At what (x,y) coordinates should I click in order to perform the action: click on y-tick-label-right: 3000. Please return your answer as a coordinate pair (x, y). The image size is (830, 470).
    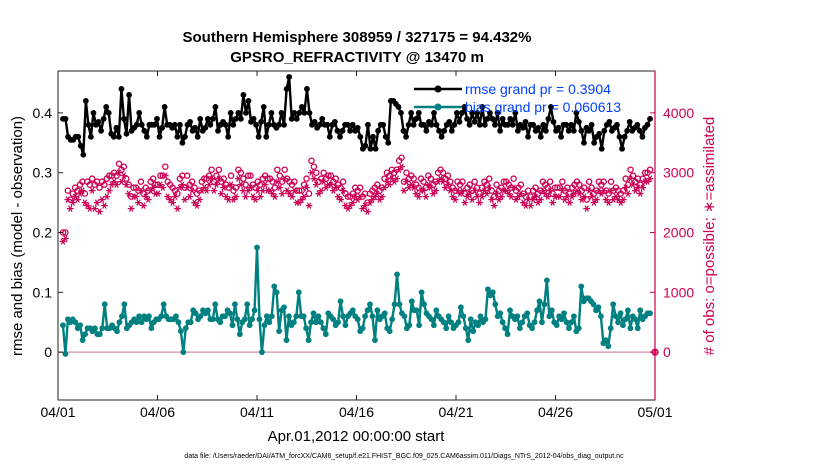
    Looking at the image, I should click on (678, 173).